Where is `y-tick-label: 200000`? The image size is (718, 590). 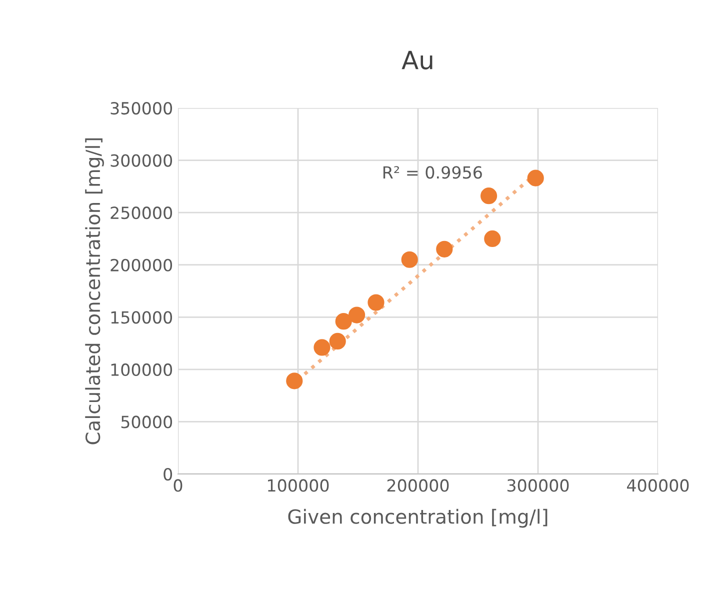
y-tick-label: 200000 is located at coordinates (141, 265).